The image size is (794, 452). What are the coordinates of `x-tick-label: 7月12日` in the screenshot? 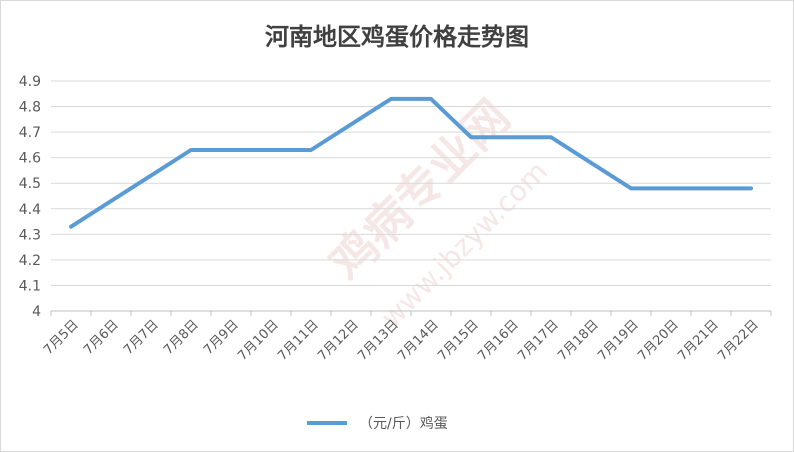 It's located at (338, 340).